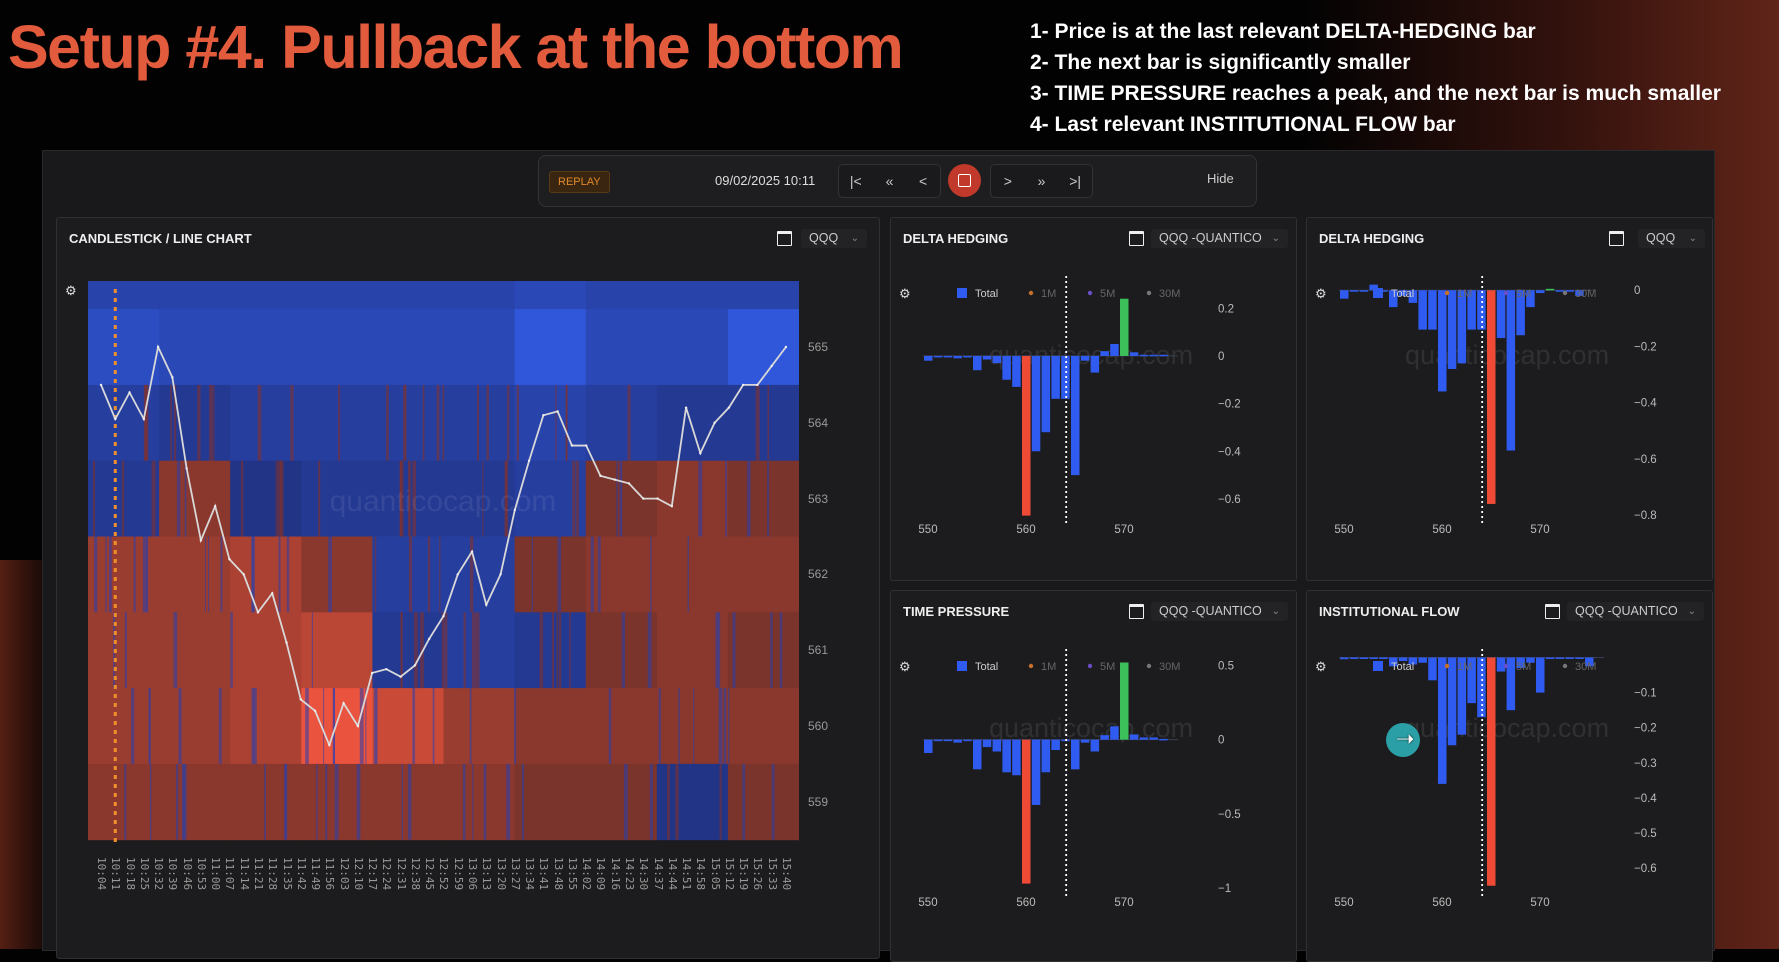  I want to click on replay-datetime: 09/02/2025 10:11, so click(765, 180).